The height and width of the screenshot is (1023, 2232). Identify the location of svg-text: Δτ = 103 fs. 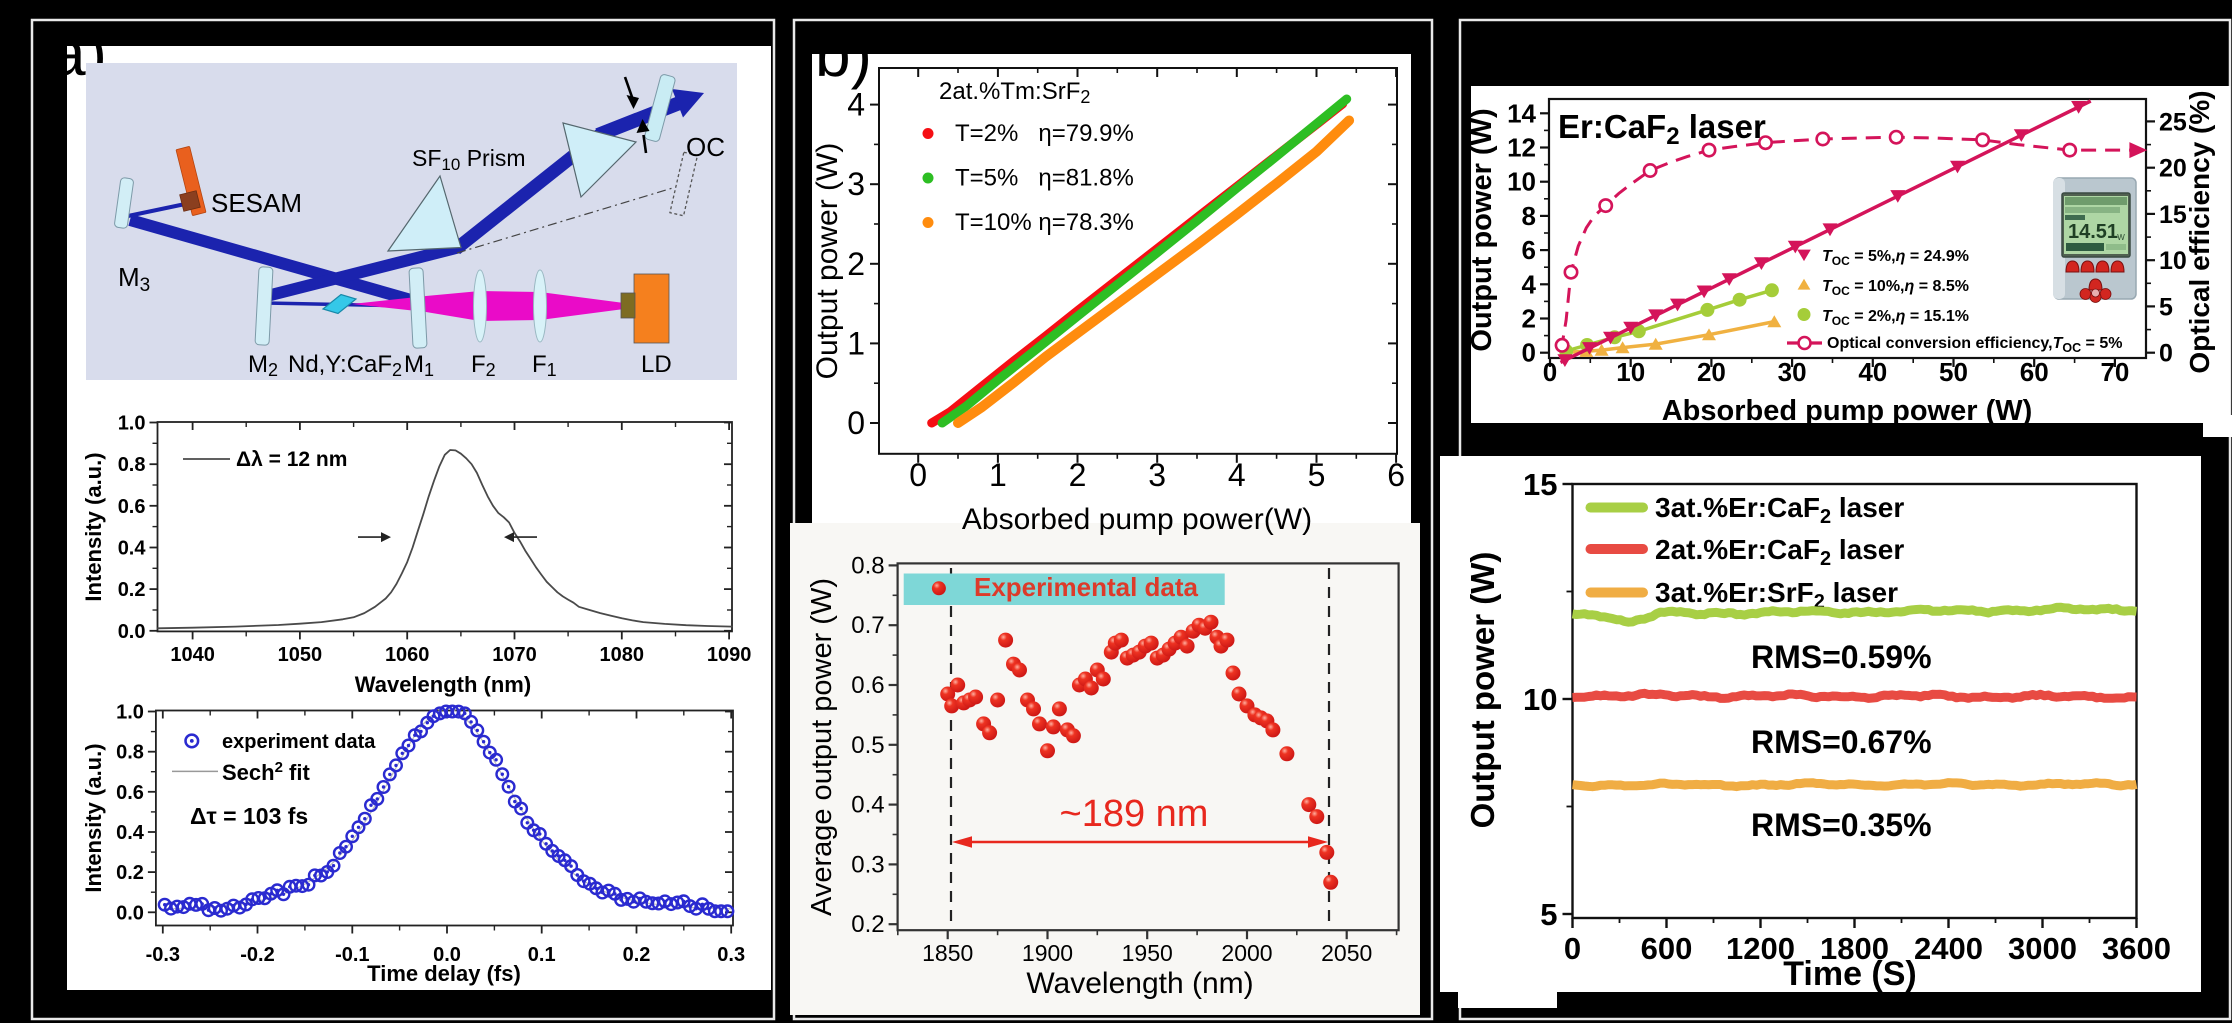
(249, 816).